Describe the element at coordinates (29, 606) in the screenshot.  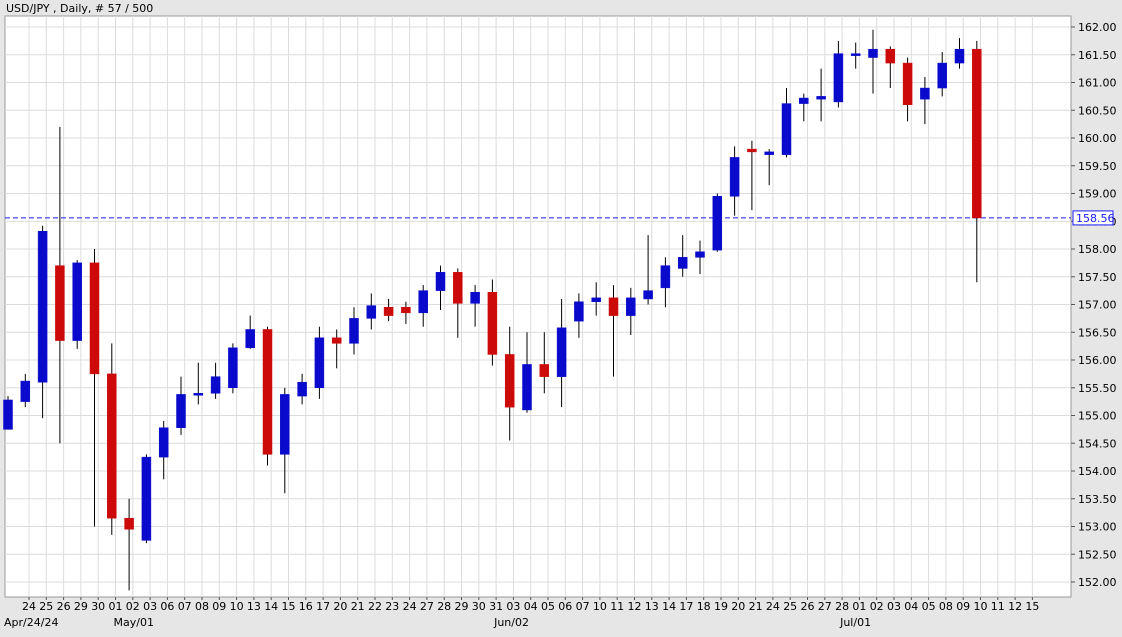
I see `date-tick-label: 24` at that location.